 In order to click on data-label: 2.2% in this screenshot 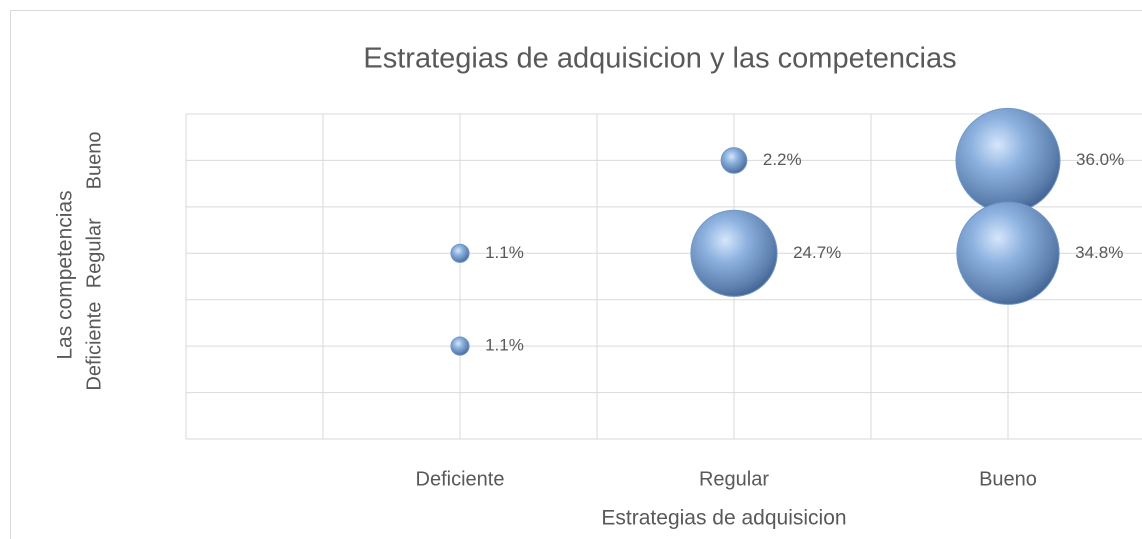, I will do `click(782, 159)`.